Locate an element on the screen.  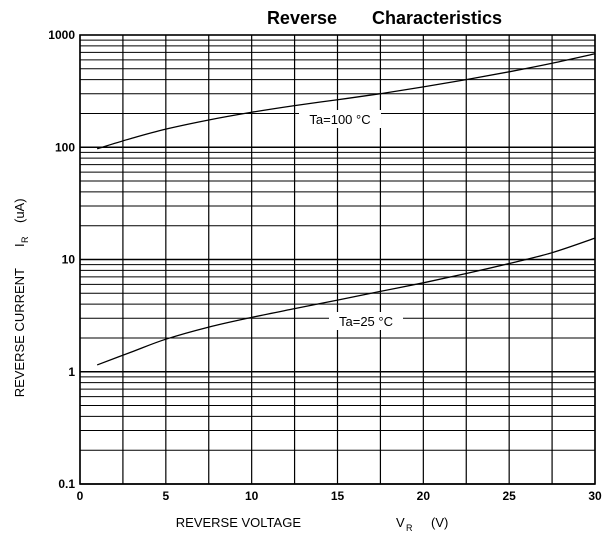
y-axis-label: REVERSE CURRENT I R (uA) is located at coordinates (21, 297).